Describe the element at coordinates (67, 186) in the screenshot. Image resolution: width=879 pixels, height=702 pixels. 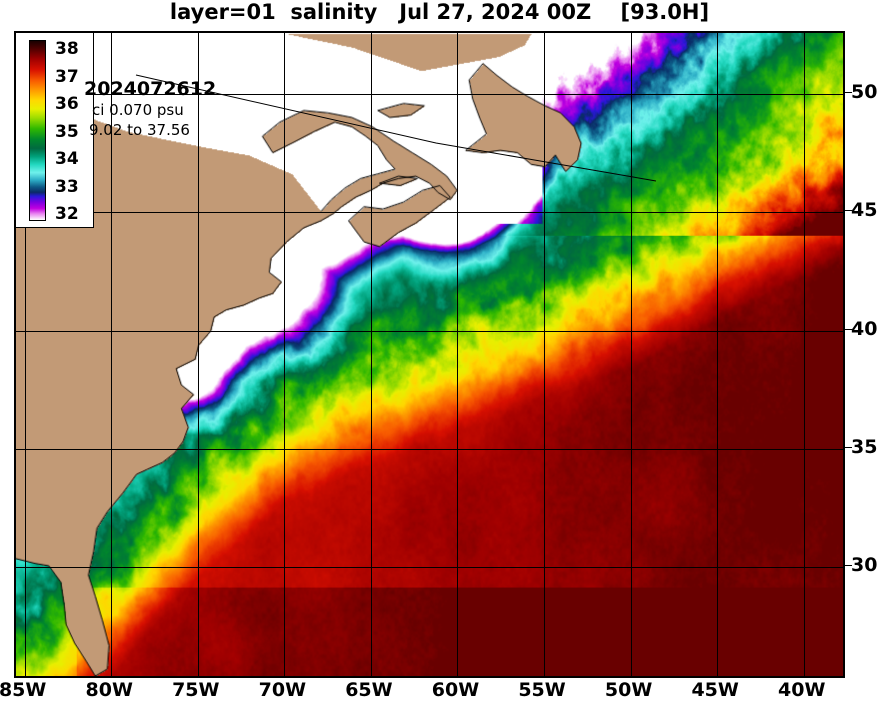
I see `colorbar-tick-33: 33` at that location.